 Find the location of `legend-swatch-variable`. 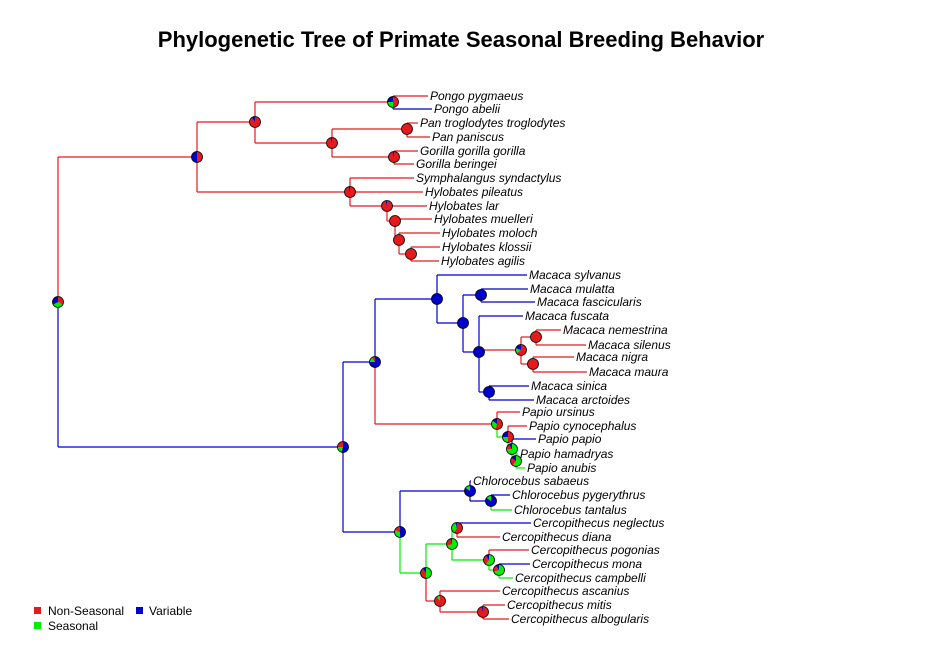

legend-swatch-variable is located at coordinates (139, 610).